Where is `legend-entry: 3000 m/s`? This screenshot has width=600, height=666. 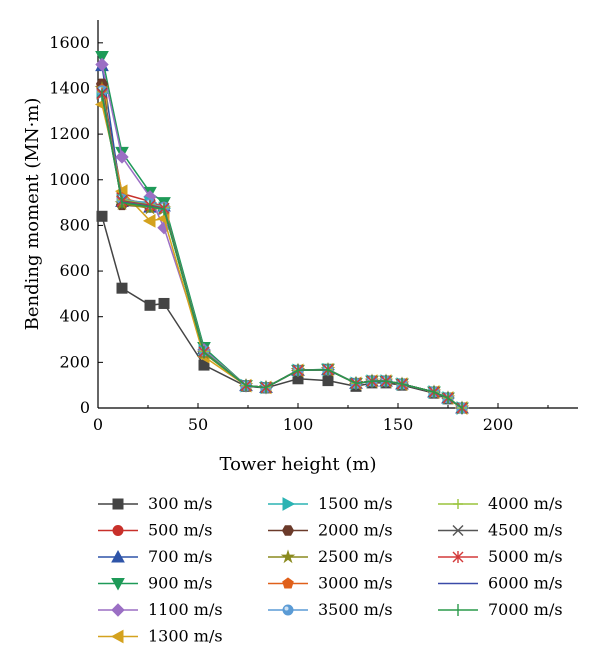
legend-entry: 3000 m/s is located at coordinates (330, 583).